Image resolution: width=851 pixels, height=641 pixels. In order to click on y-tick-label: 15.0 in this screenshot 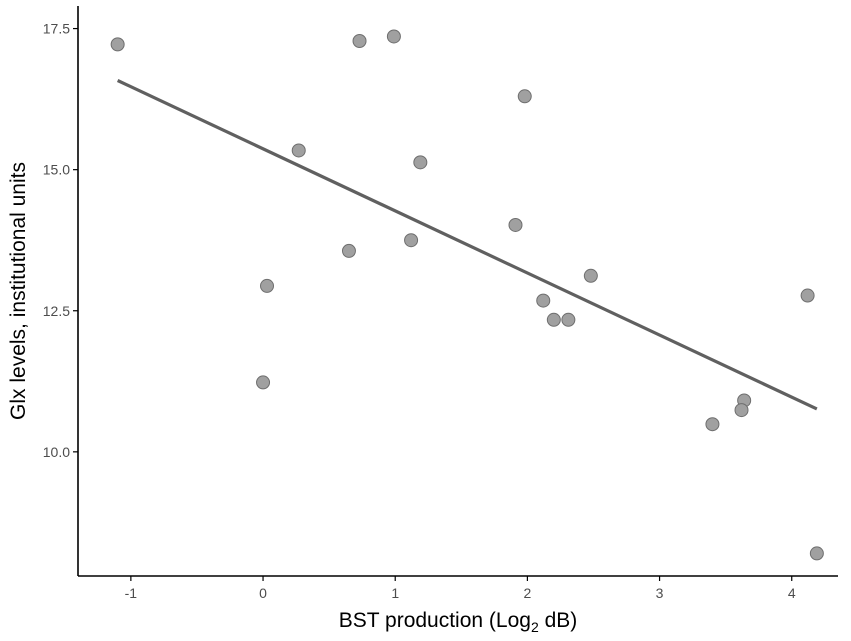, I will do `click(56, 170)`.